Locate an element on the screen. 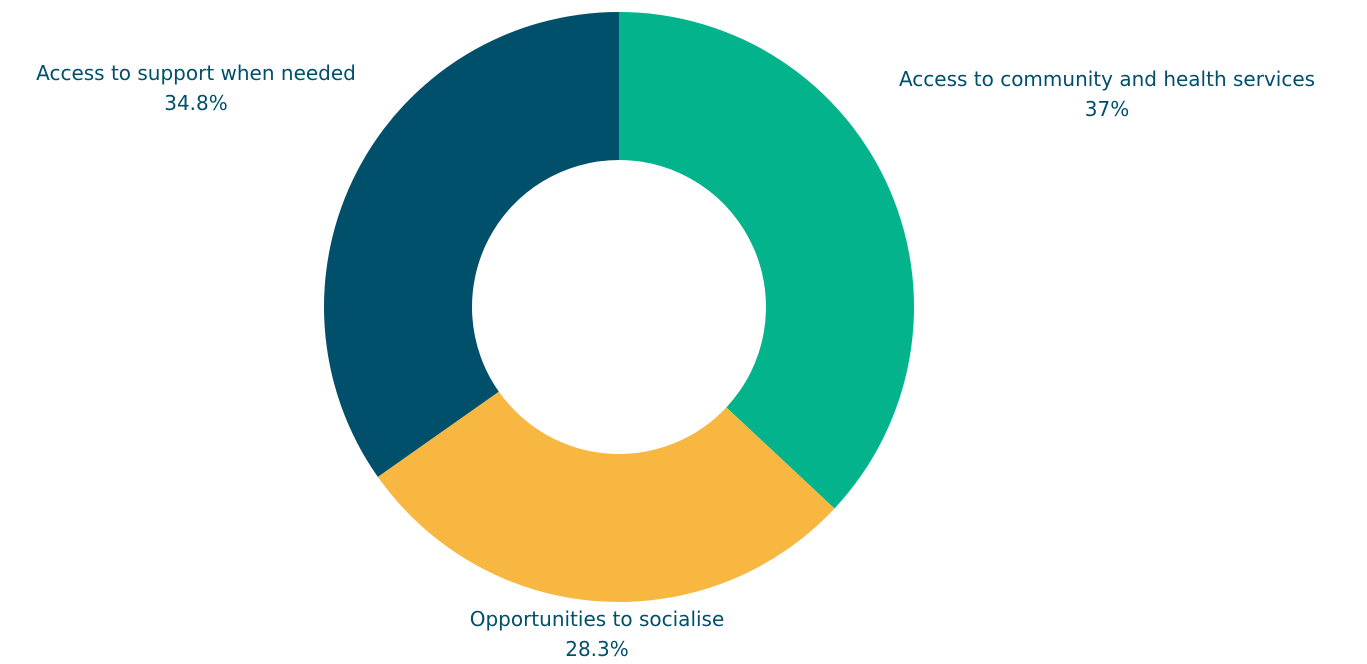 The height and width of the screenshot is (664, 1367). slice-socialise is located at coordinates (606, 496).